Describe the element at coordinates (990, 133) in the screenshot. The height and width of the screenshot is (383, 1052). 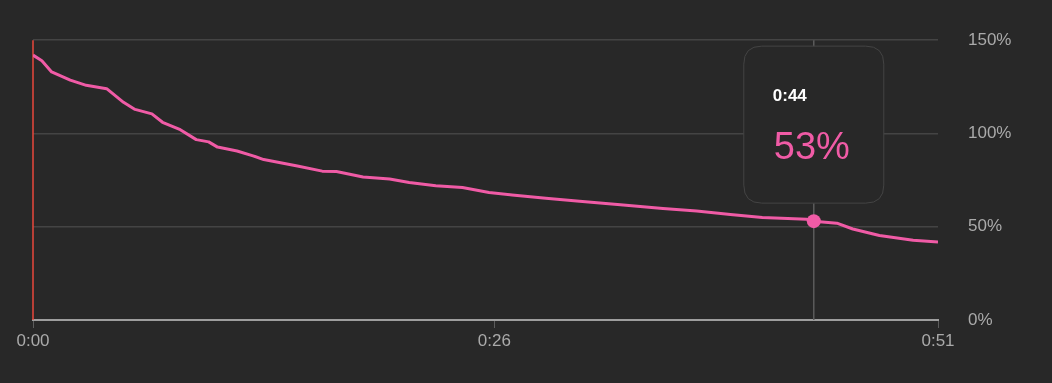
I see `y-tick-label: 100%` at that location.